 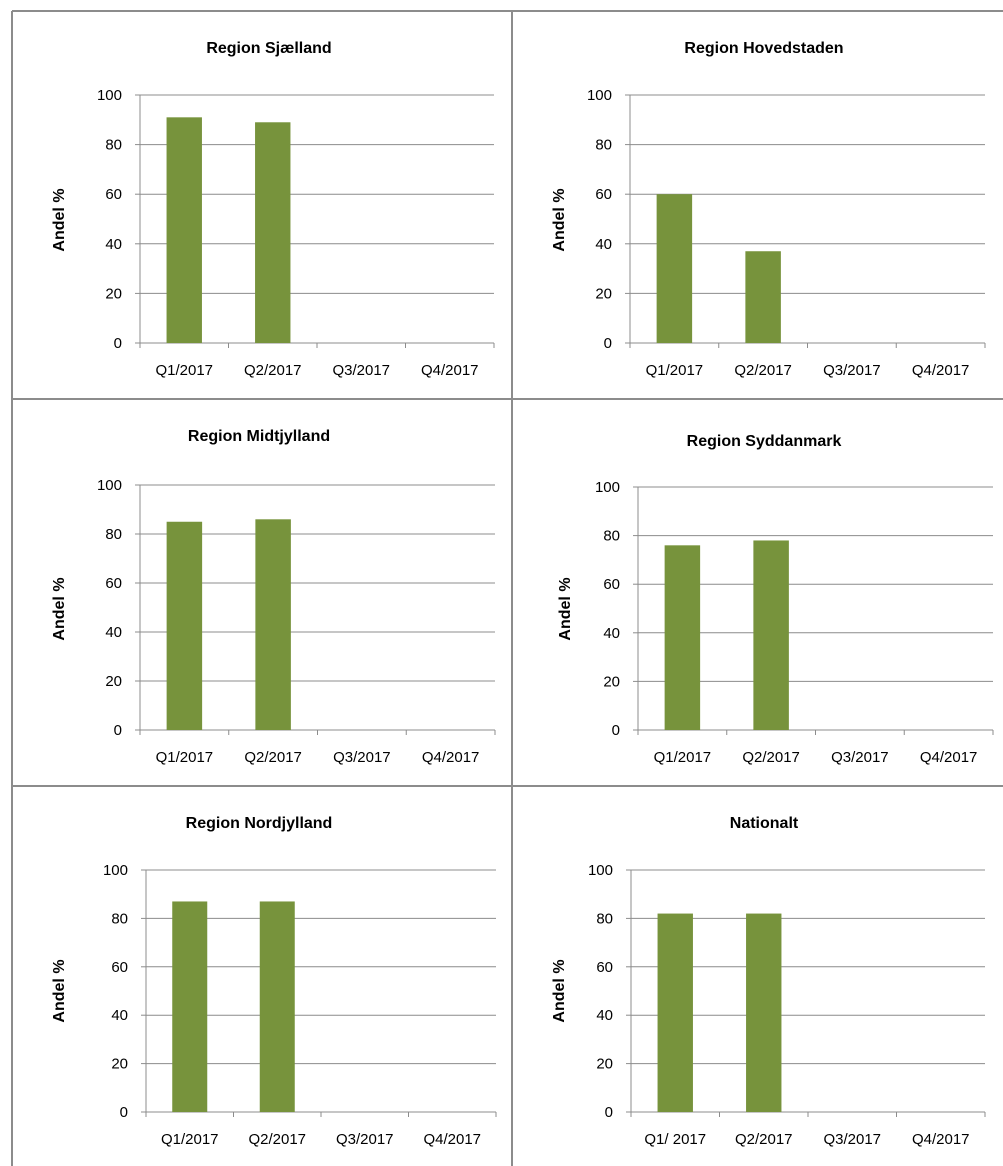 I want to click on chart-title: Region Sjælland, so click(x=268, y=48).